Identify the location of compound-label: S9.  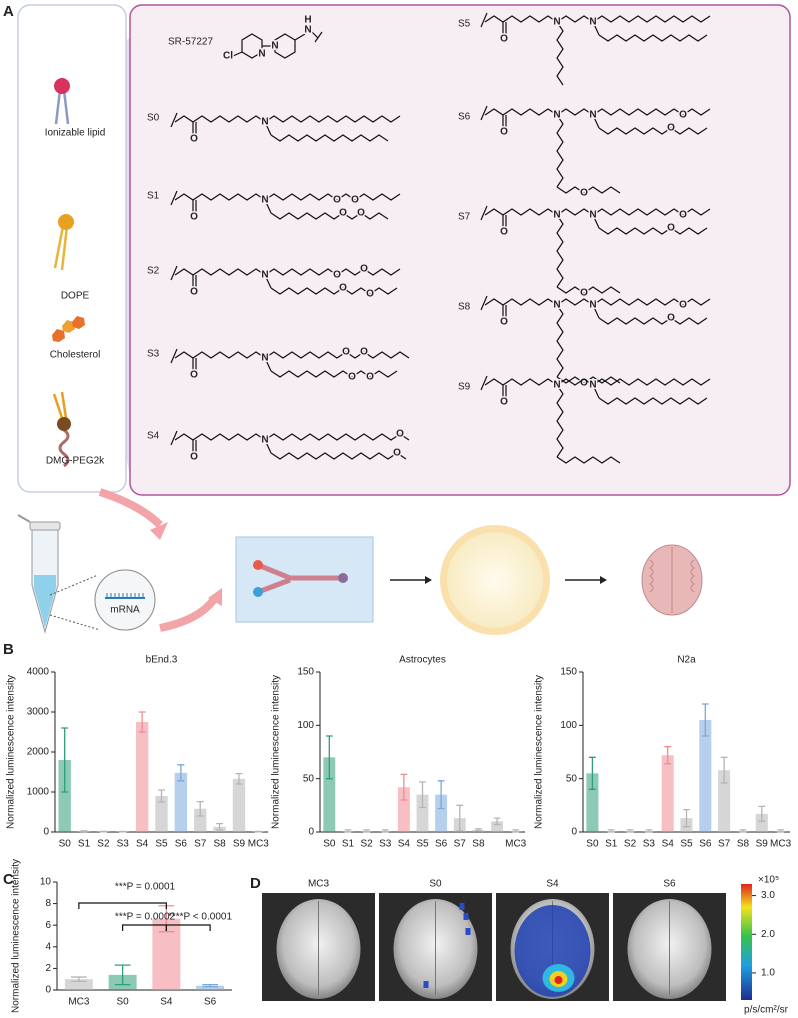
(464, 387).